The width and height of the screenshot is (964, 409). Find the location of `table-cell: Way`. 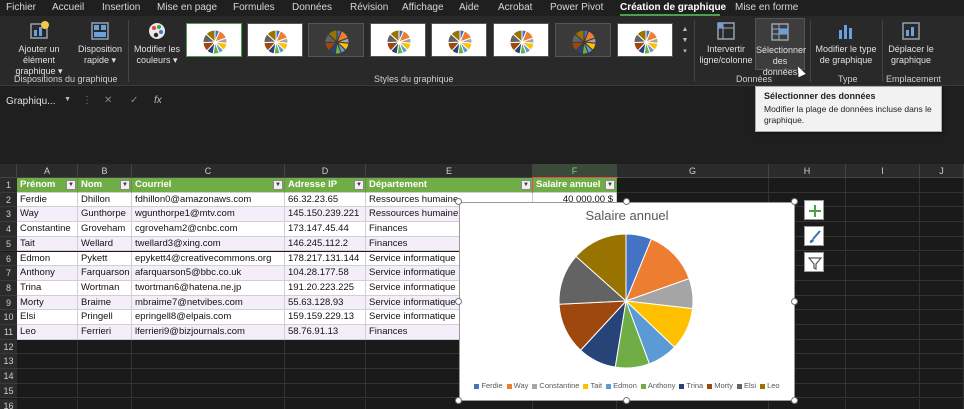

table-cell: Way is located at coordinates (47, 215).